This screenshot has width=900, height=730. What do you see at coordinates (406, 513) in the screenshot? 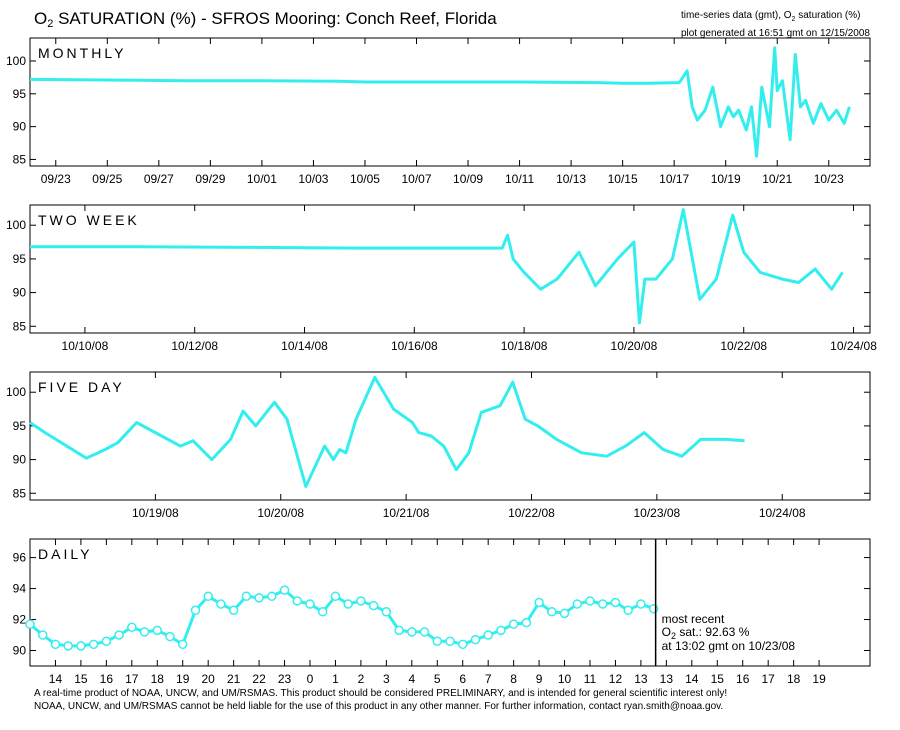
I see `x-tick-label: 10/21/08` at bounding box center [406, 513].